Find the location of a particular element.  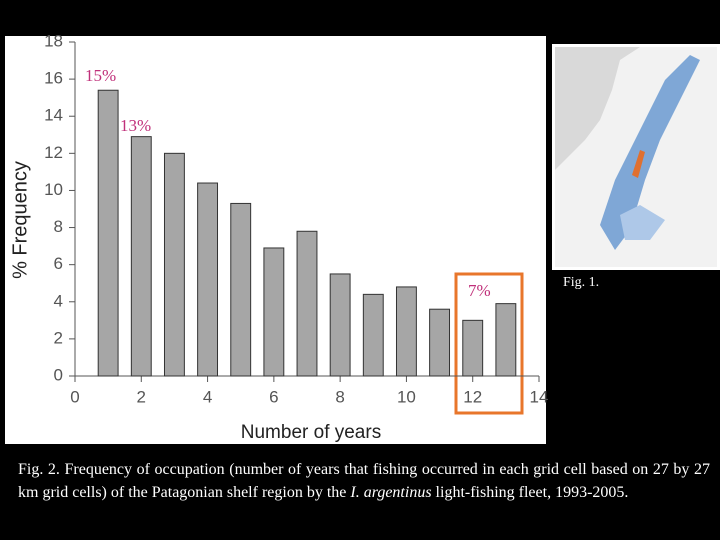

x-axis-label: Number of years is located at coordinates (311, 432).